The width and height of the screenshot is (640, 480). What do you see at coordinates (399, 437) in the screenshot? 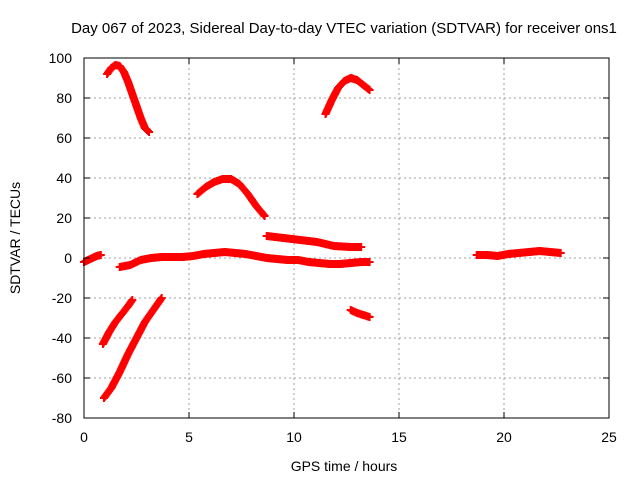
I see `x-tick-label: 15` at bounding box center [399, 437].